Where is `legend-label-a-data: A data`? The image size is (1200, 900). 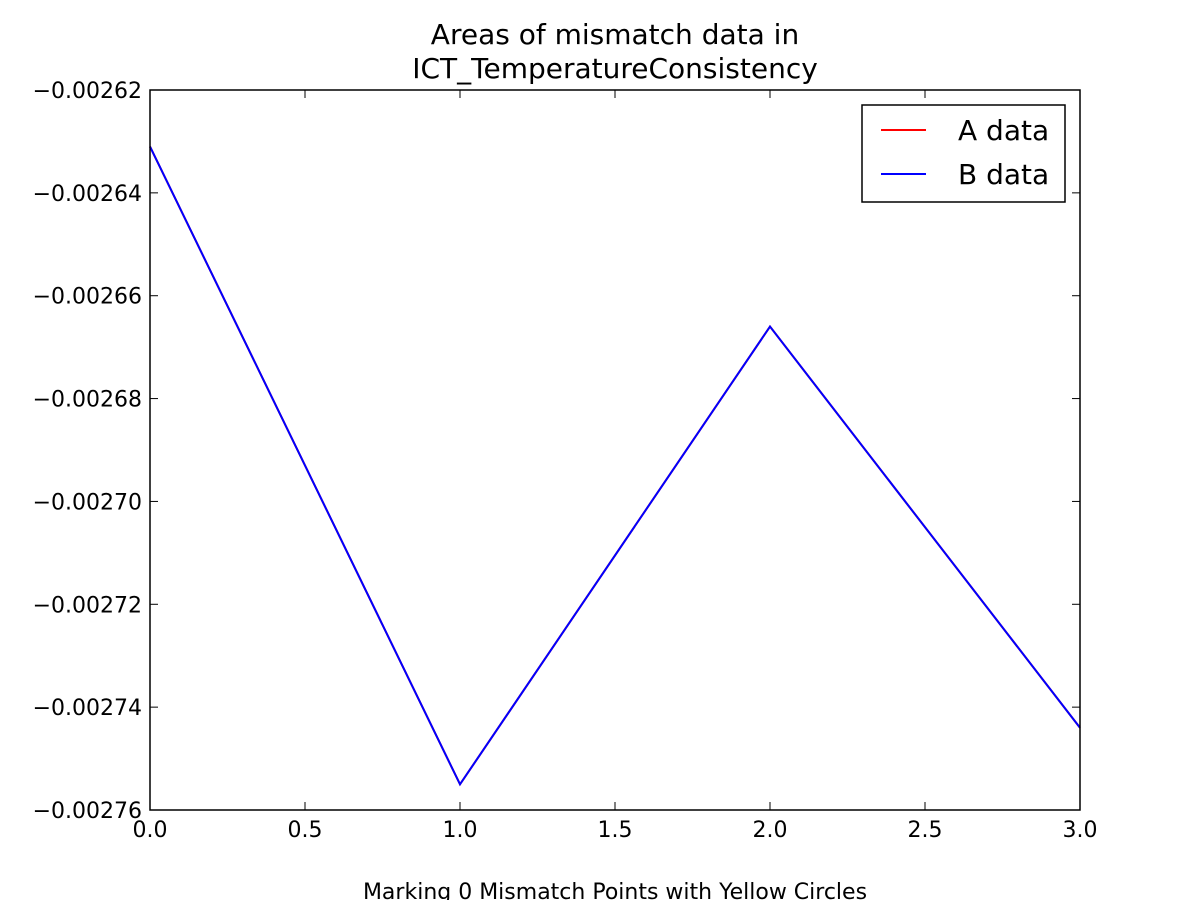 legend-label-a-data: A data is located at coordinates (1003, 130).